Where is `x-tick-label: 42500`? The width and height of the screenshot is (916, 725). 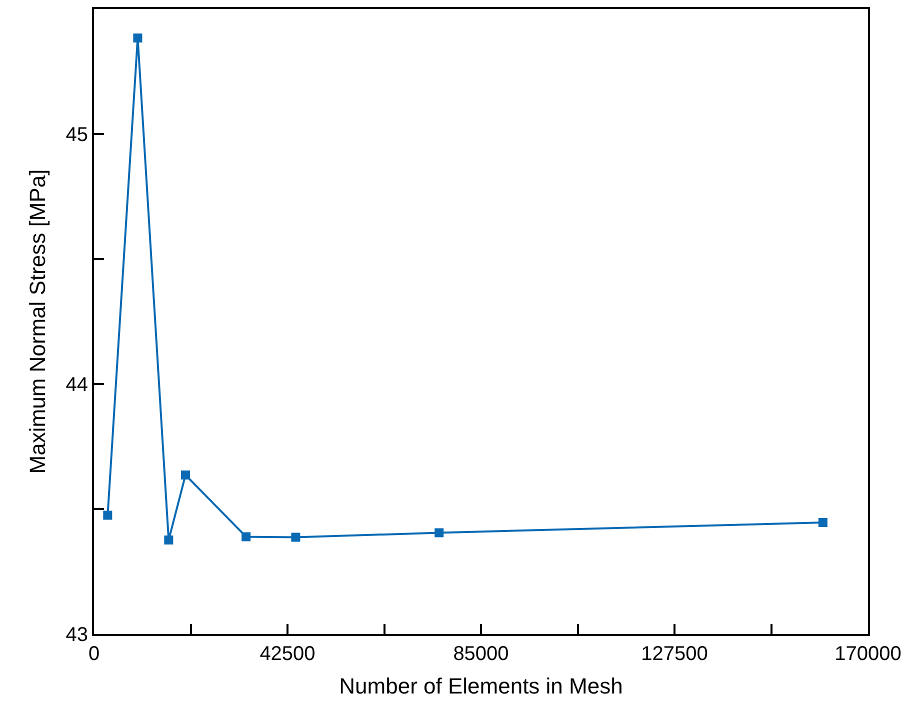
x-tick-label: 42500 is located at coordinates (288, 654).